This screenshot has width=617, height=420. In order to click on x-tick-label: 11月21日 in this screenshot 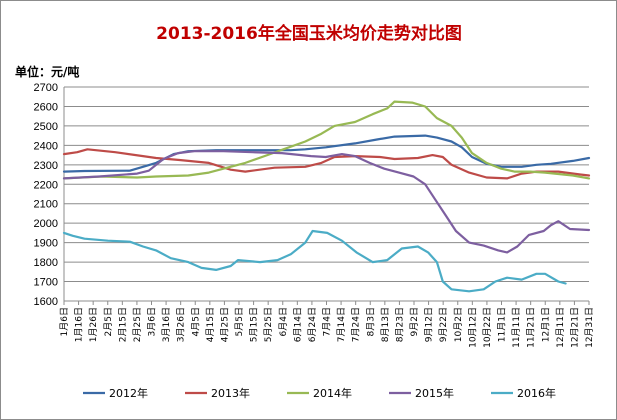, I will do `click(531, 327)`.